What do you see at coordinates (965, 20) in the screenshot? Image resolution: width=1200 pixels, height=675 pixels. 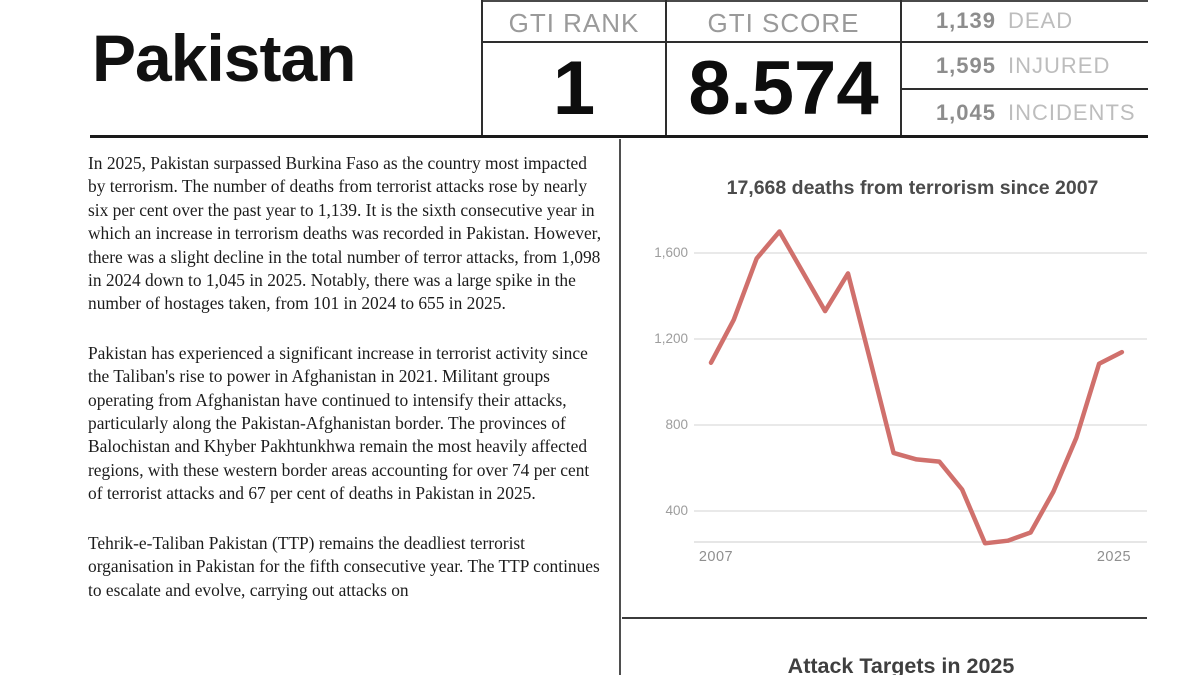 I see `dead-count: 1,139` at bounding box center [965, 20].